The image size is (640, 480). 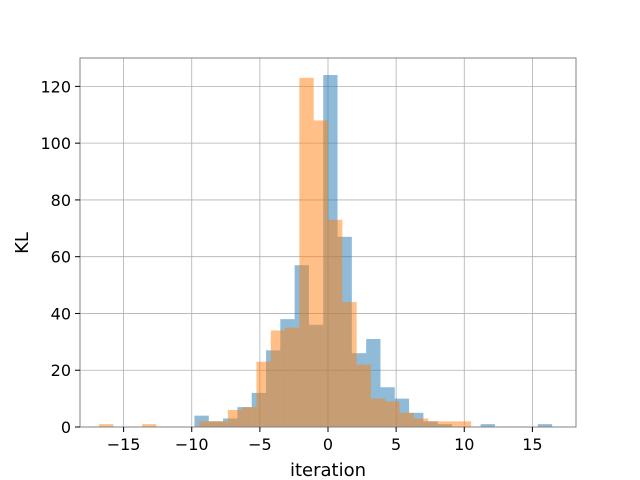 What do you see at coordinates (328, 470) in the screenshot?
I see `x-axis-label: iteration` at bounding box center [328, 470].